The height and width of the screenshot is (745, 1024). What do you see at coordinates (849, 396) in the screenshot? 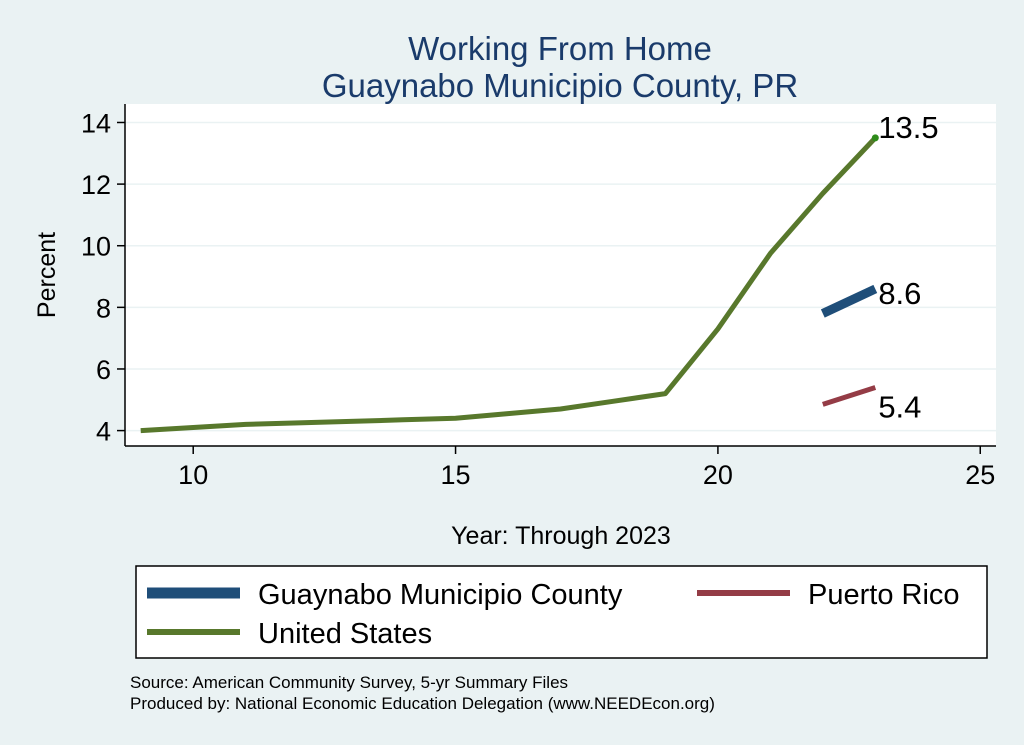
I see `series-line-puerto-rico` at bounding box center [849, 396].